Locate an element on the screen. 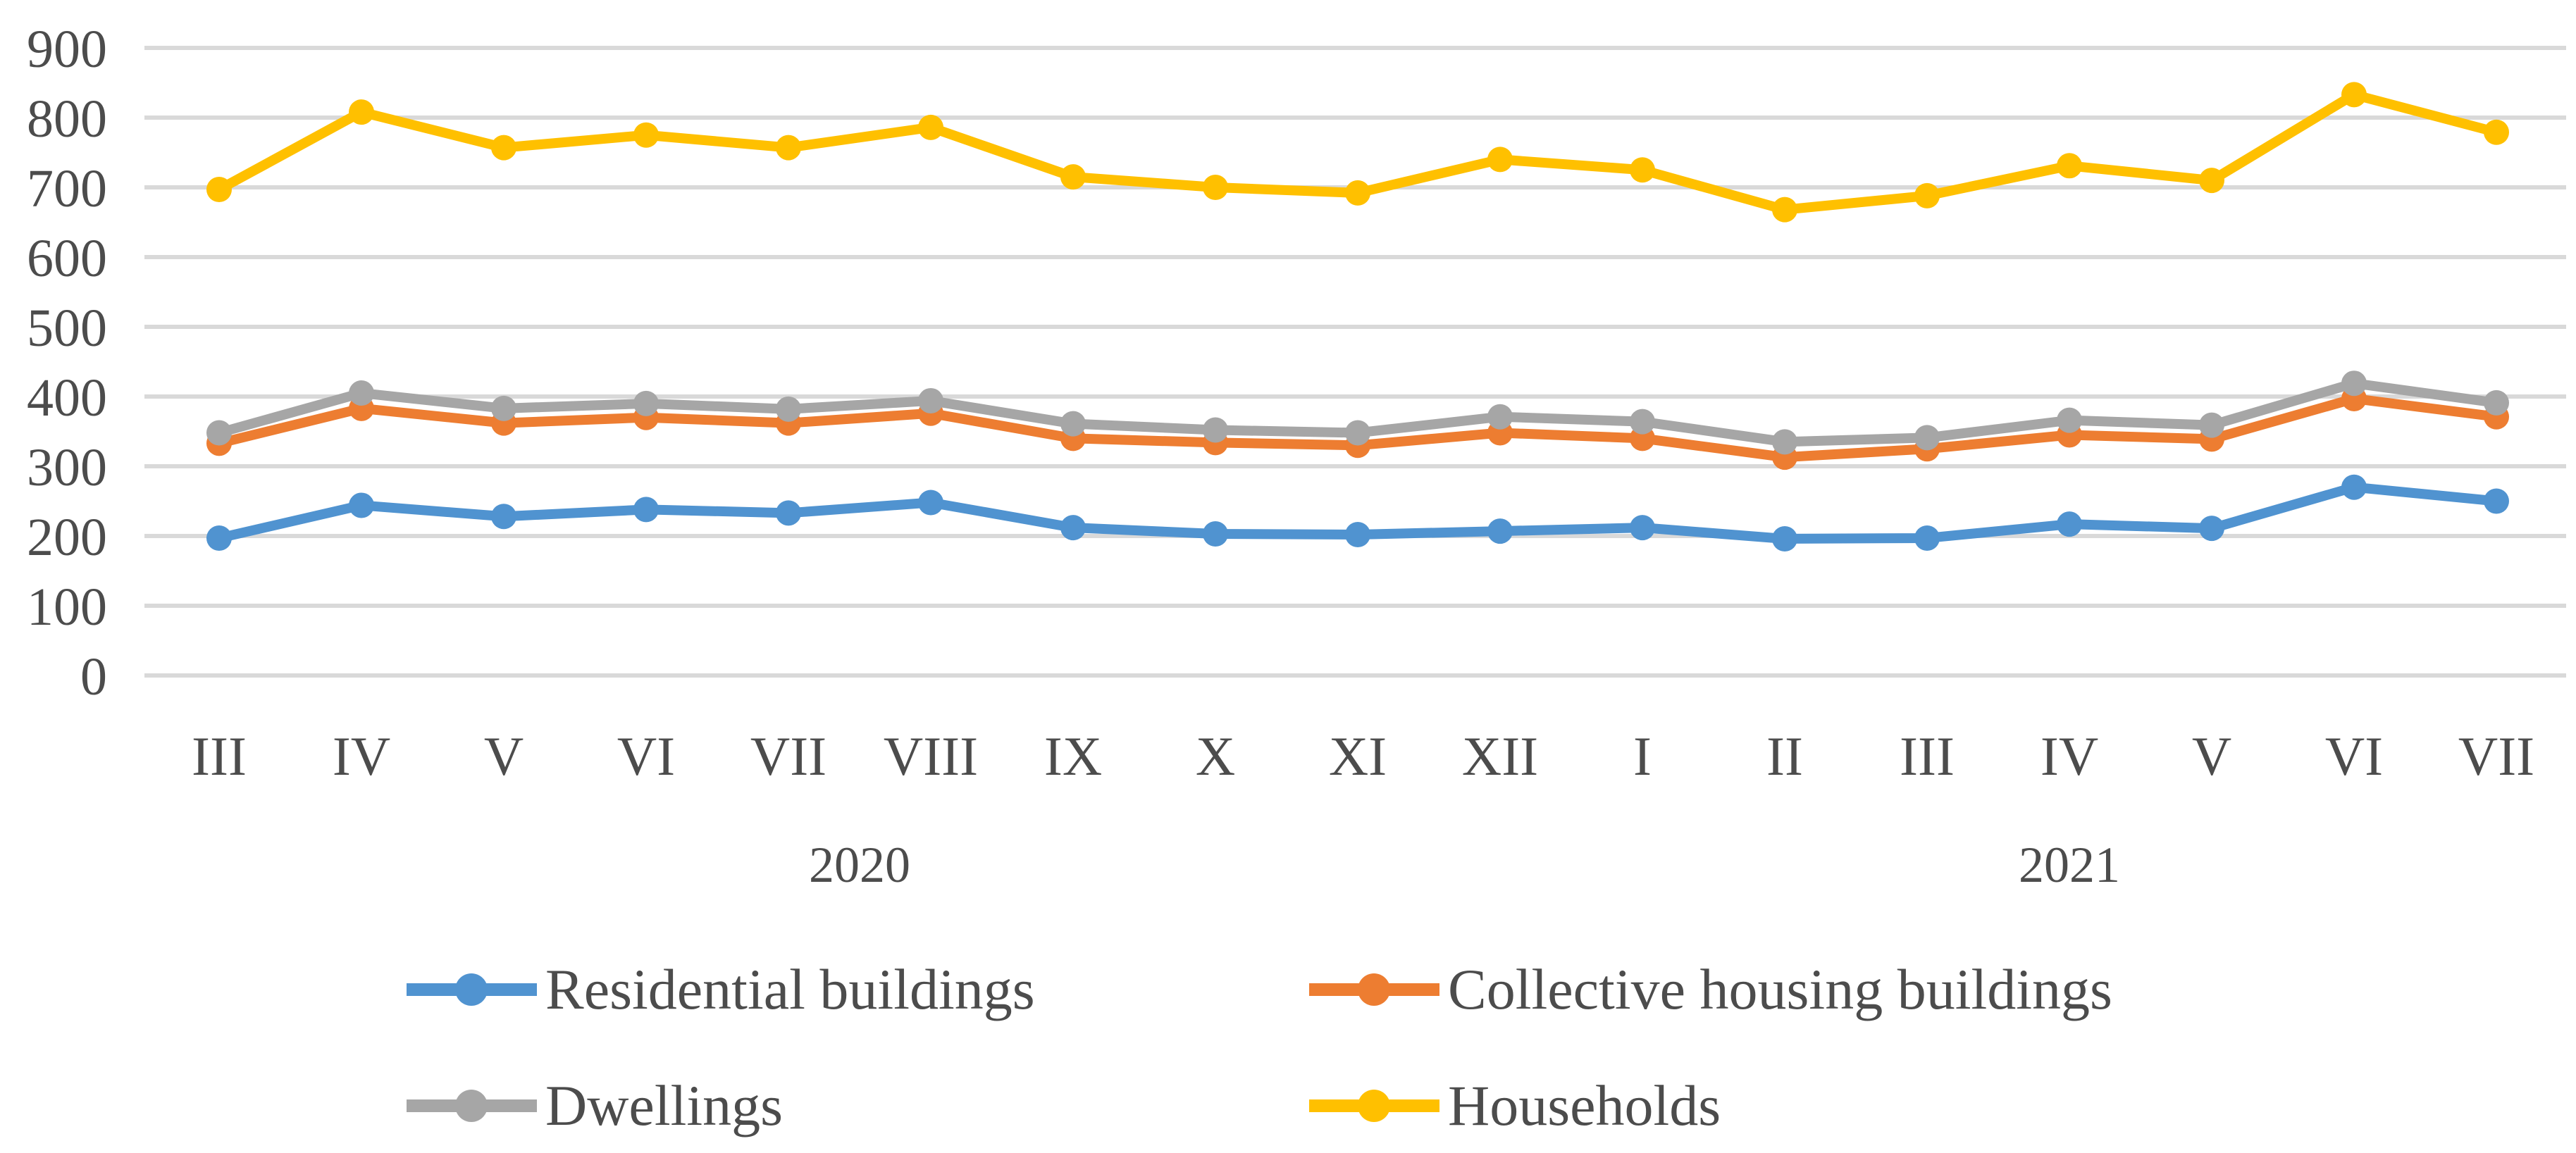  legend-item-residential-buildings: Residential buildings is located at coordinates (721, 989).